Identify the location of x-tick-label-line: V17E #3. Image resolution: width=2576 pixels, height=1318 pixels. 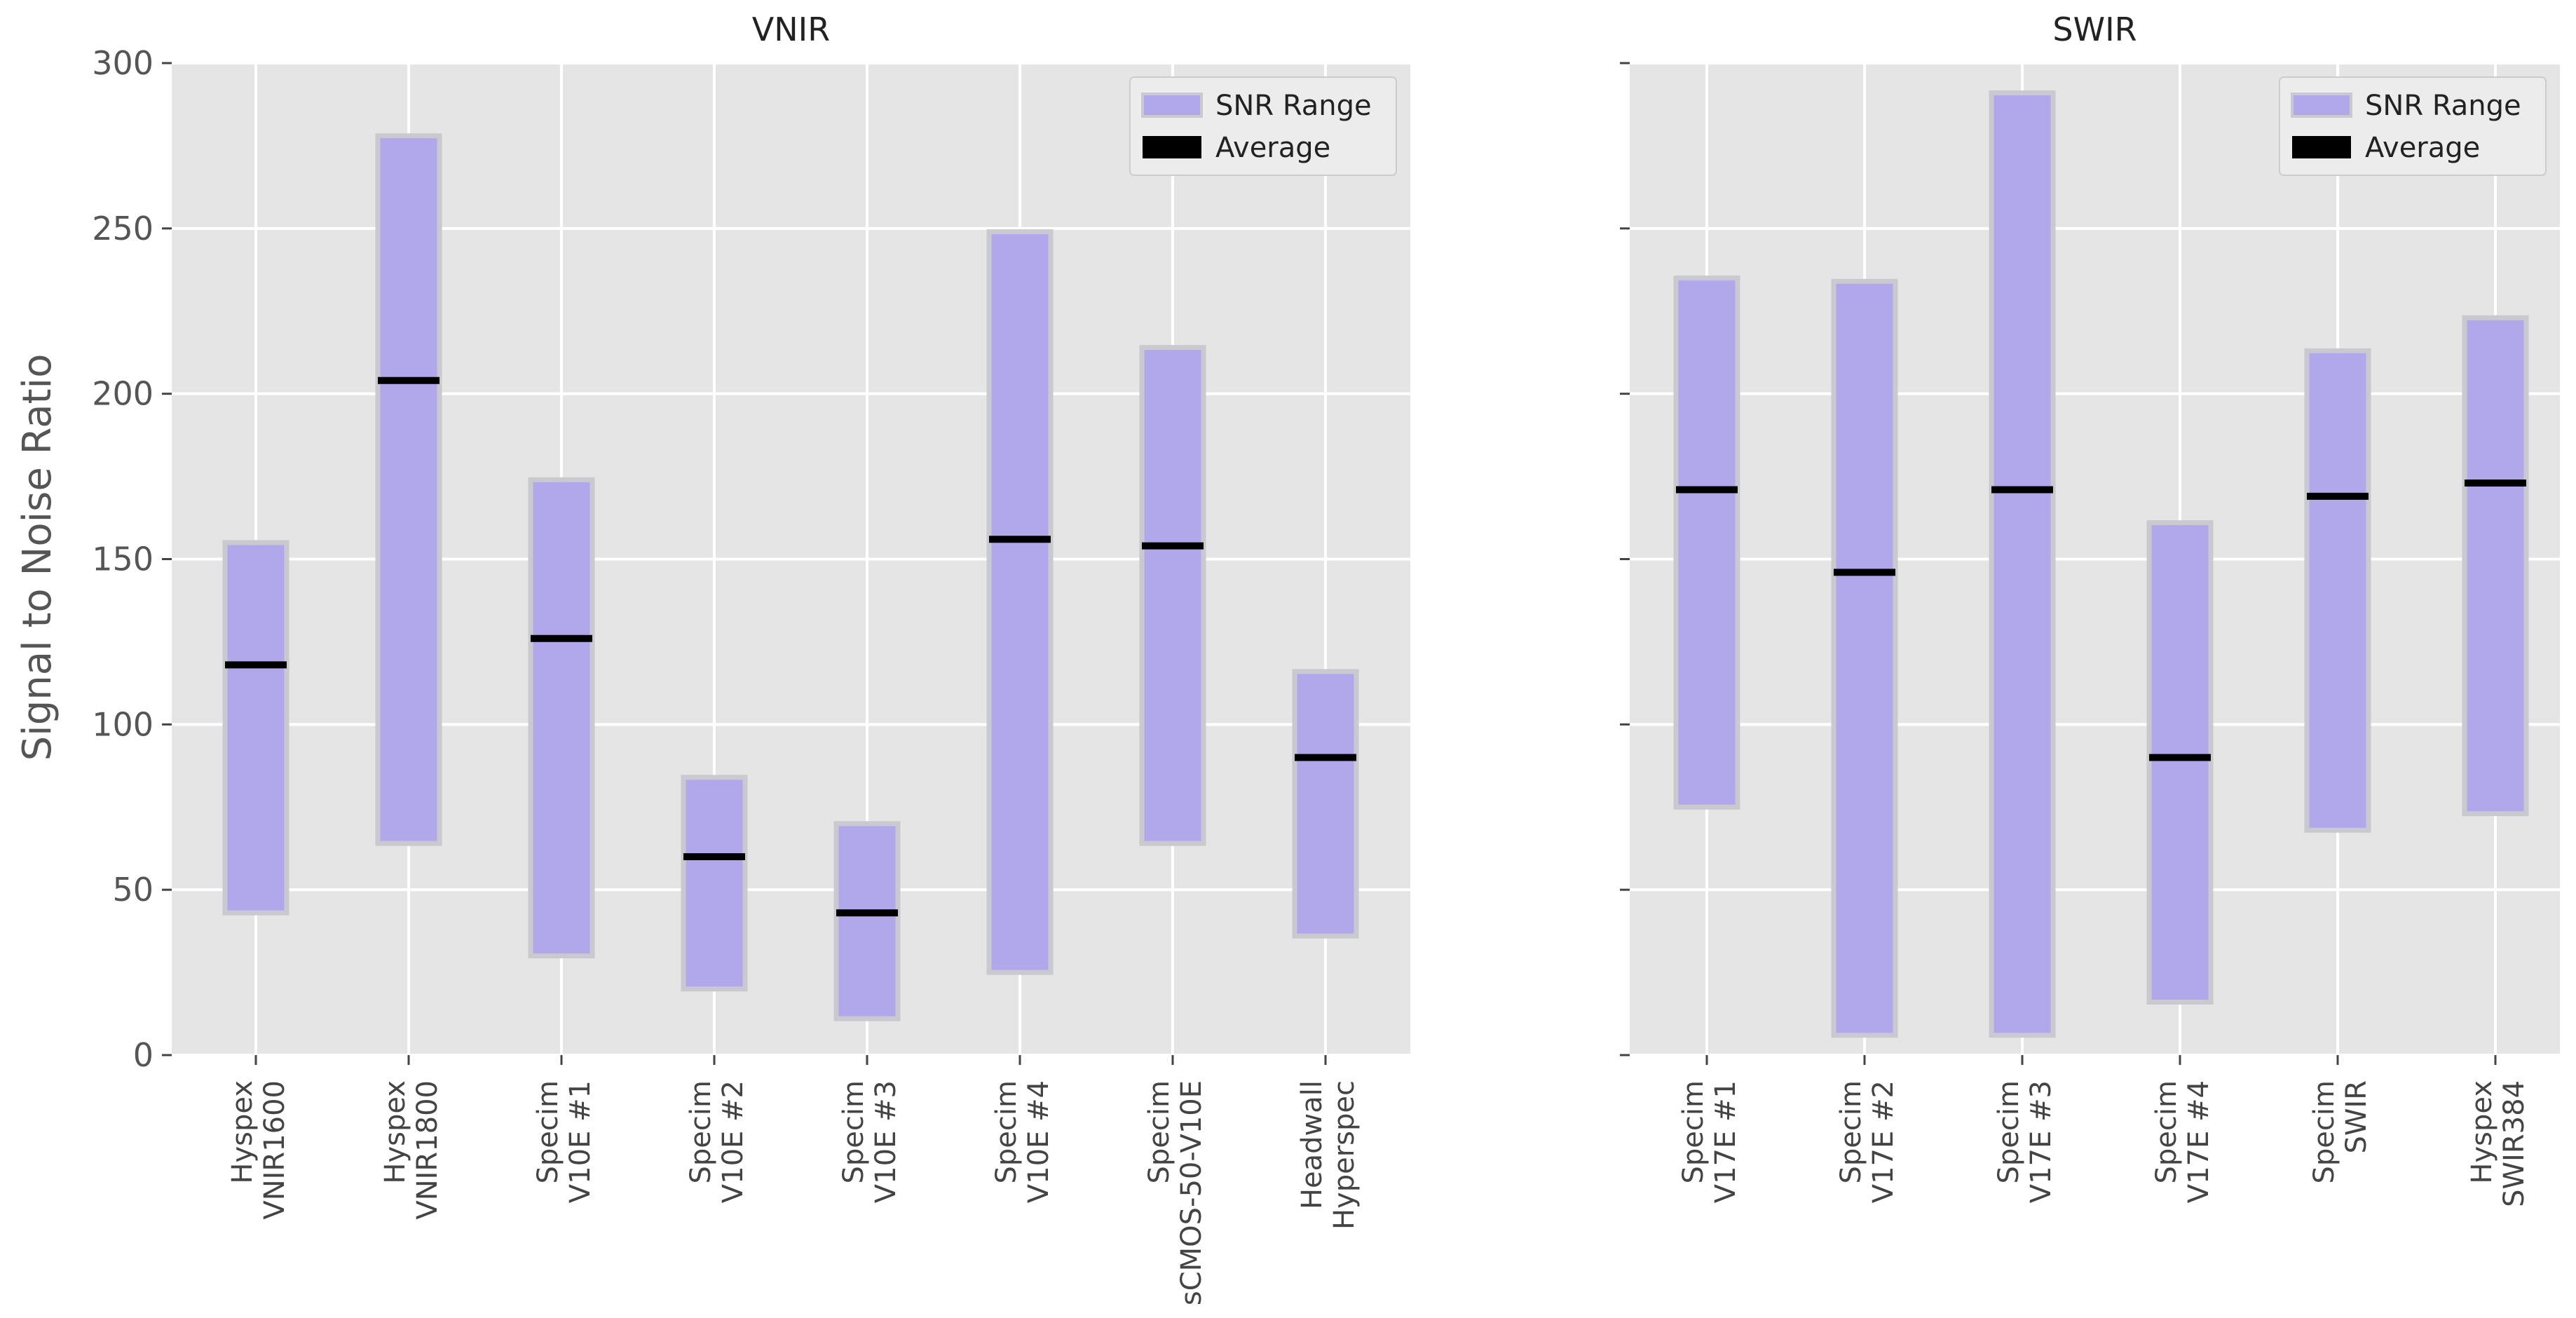
(2041, 1141).